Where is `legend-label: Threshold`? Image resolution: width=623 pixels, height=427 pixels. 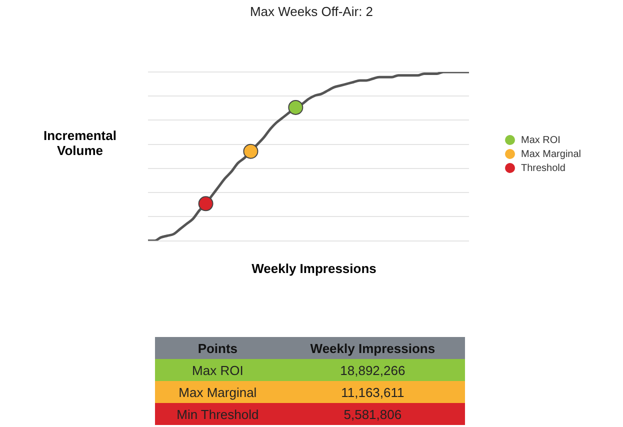 legend-label: Threshold is located at coordinates (543, 168).